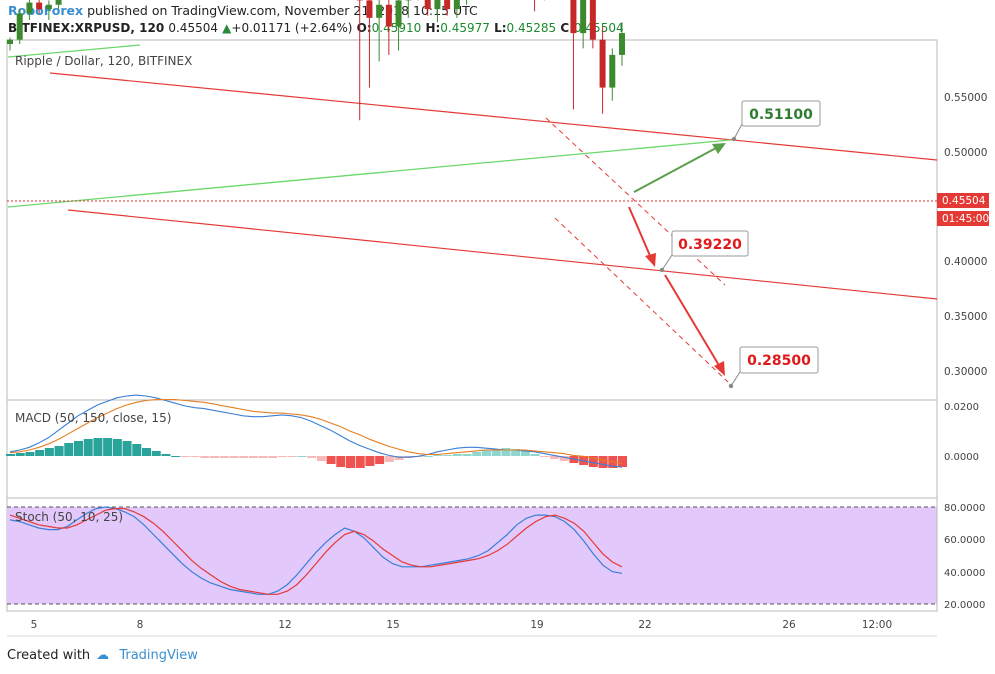  I want to click on macd-tick-0: 0.0200, so click(961, 407).